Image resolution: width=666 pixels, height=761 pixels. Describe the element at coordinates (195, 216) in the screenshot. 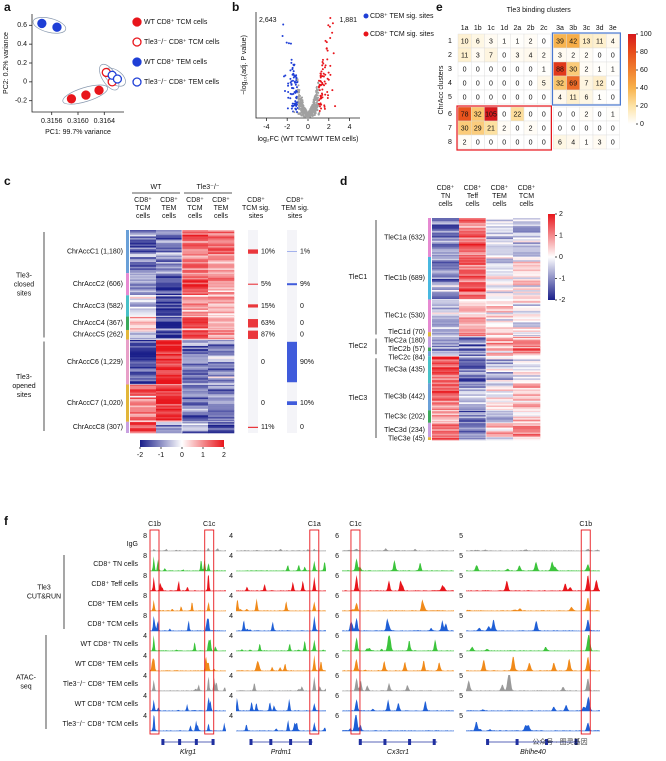

I see `column-label: cells` at that location.